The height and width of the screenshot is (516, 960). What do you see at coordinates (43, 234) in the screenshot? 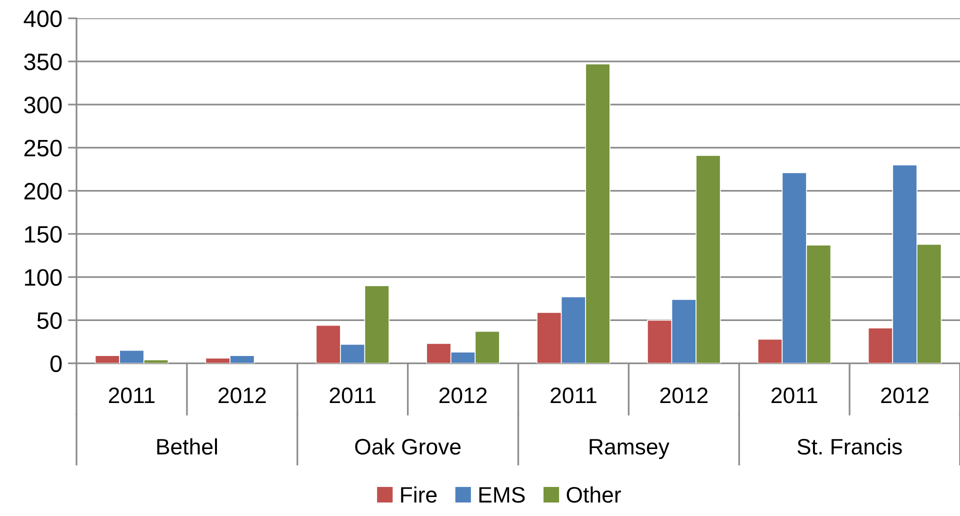
I see `y-tick-label: 150` at bounding box center [43, 234].